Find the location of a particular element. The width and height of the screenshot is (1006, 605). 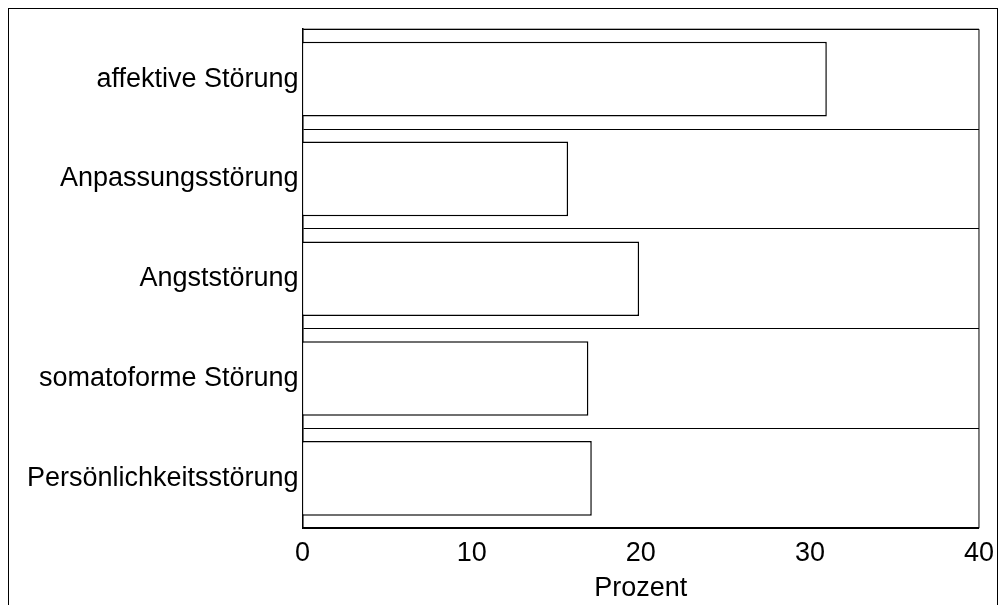

y-tick-label: Angststörung is located at coordinates (219, 277).